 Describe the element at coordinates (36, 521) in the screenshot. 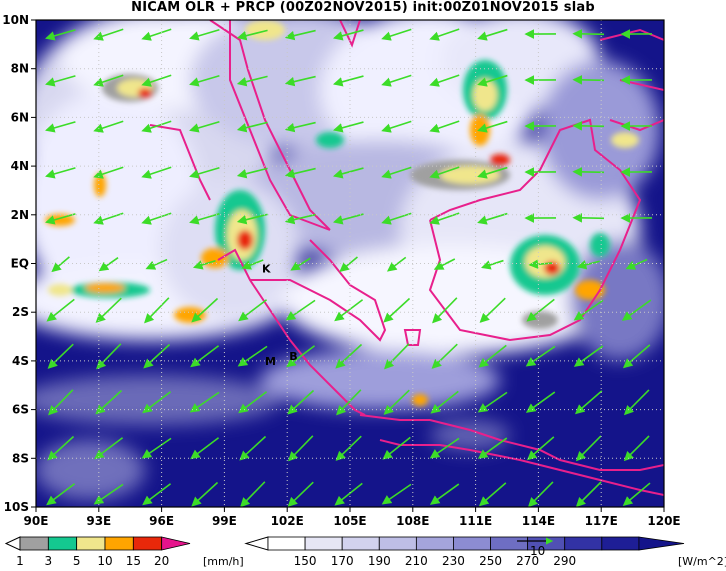

I see `lon-tick-label: 90E` at that location.